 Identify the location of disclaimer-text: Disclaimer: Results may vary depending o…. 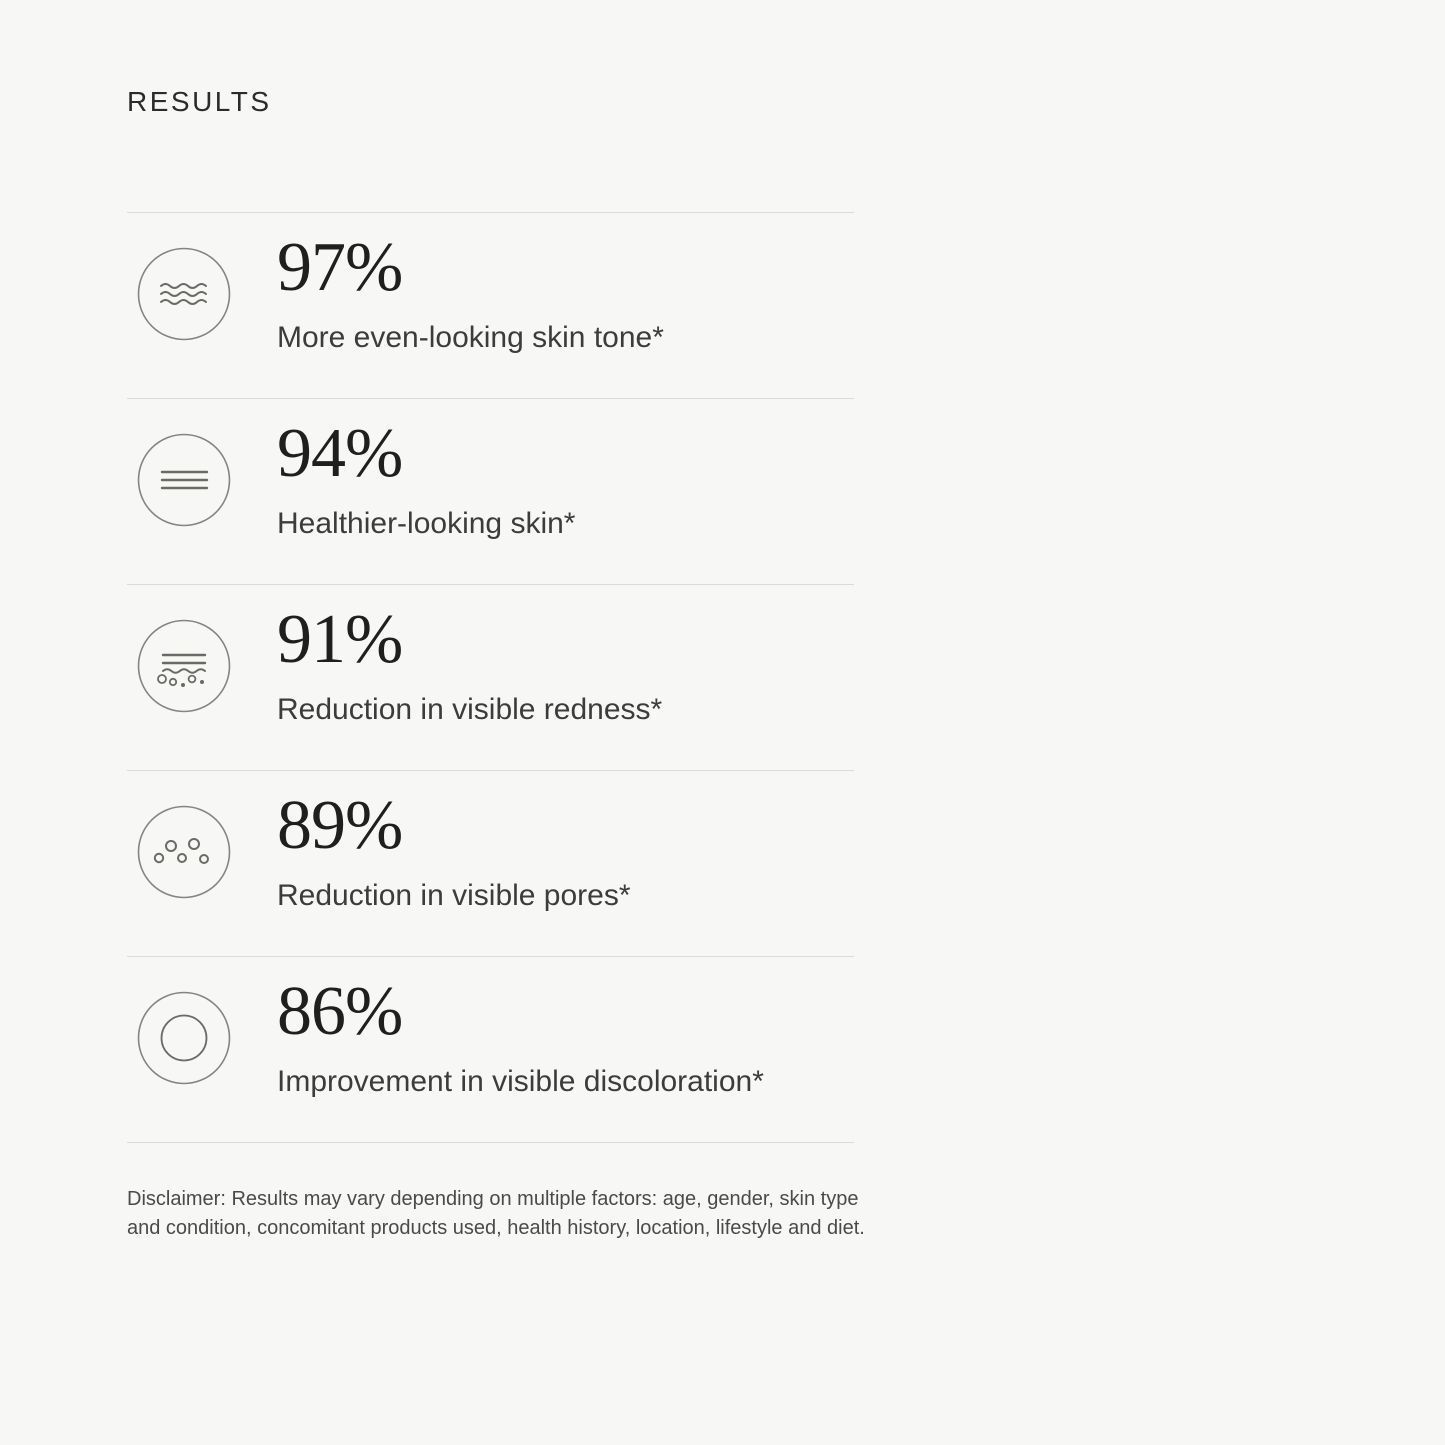
(496, 1213).